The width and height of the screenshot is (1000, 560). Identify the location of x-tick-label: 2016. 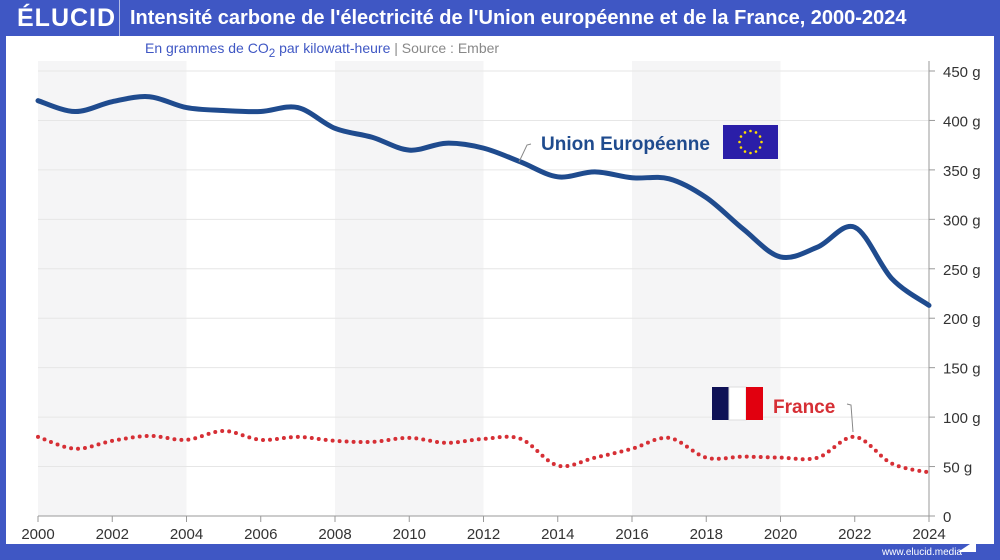
(631, 534).